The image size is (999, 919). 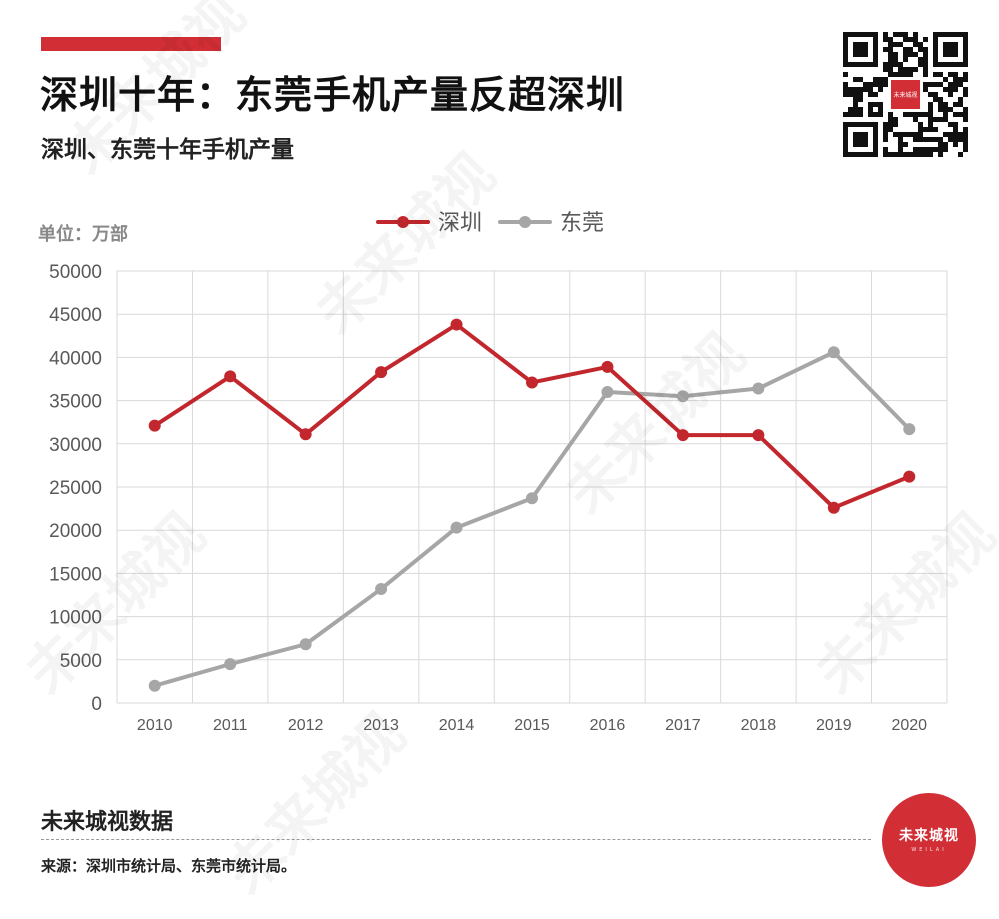 I want to click on legend-label: 深圳, so click(x=460, y=223).